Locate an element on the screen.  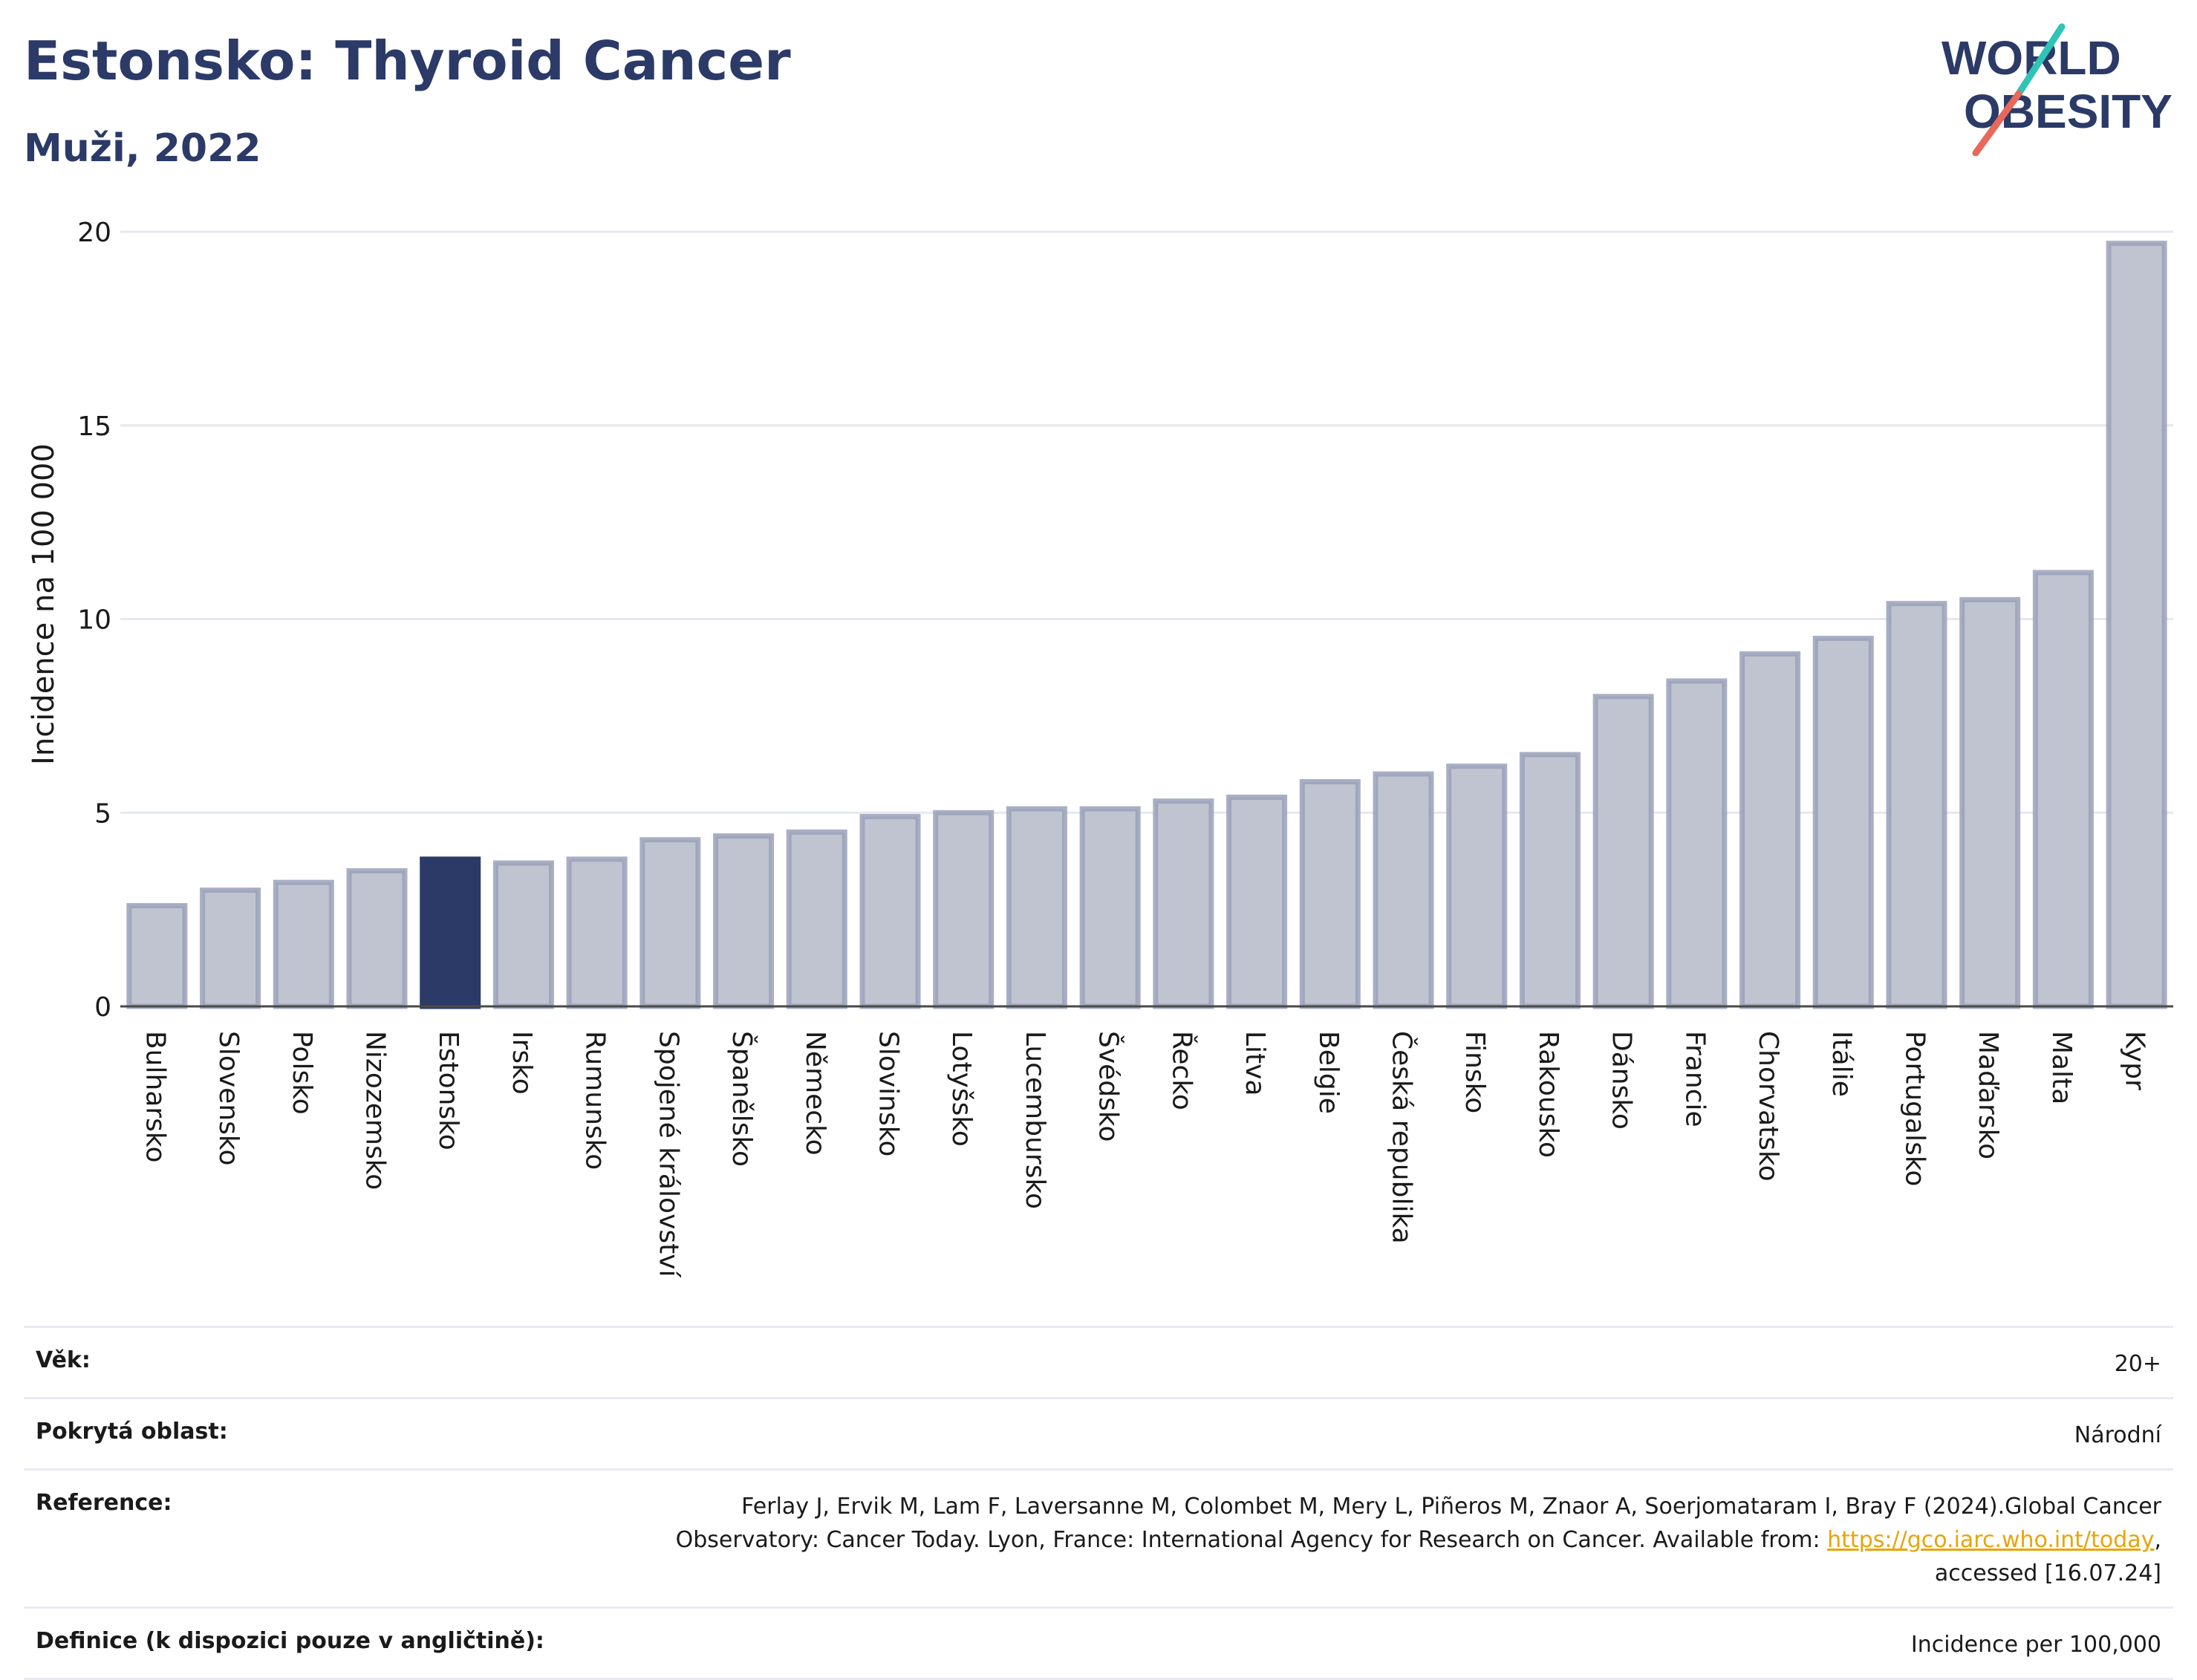
x-tick-label: Bulharsko is located at coordinates (155, 1097).